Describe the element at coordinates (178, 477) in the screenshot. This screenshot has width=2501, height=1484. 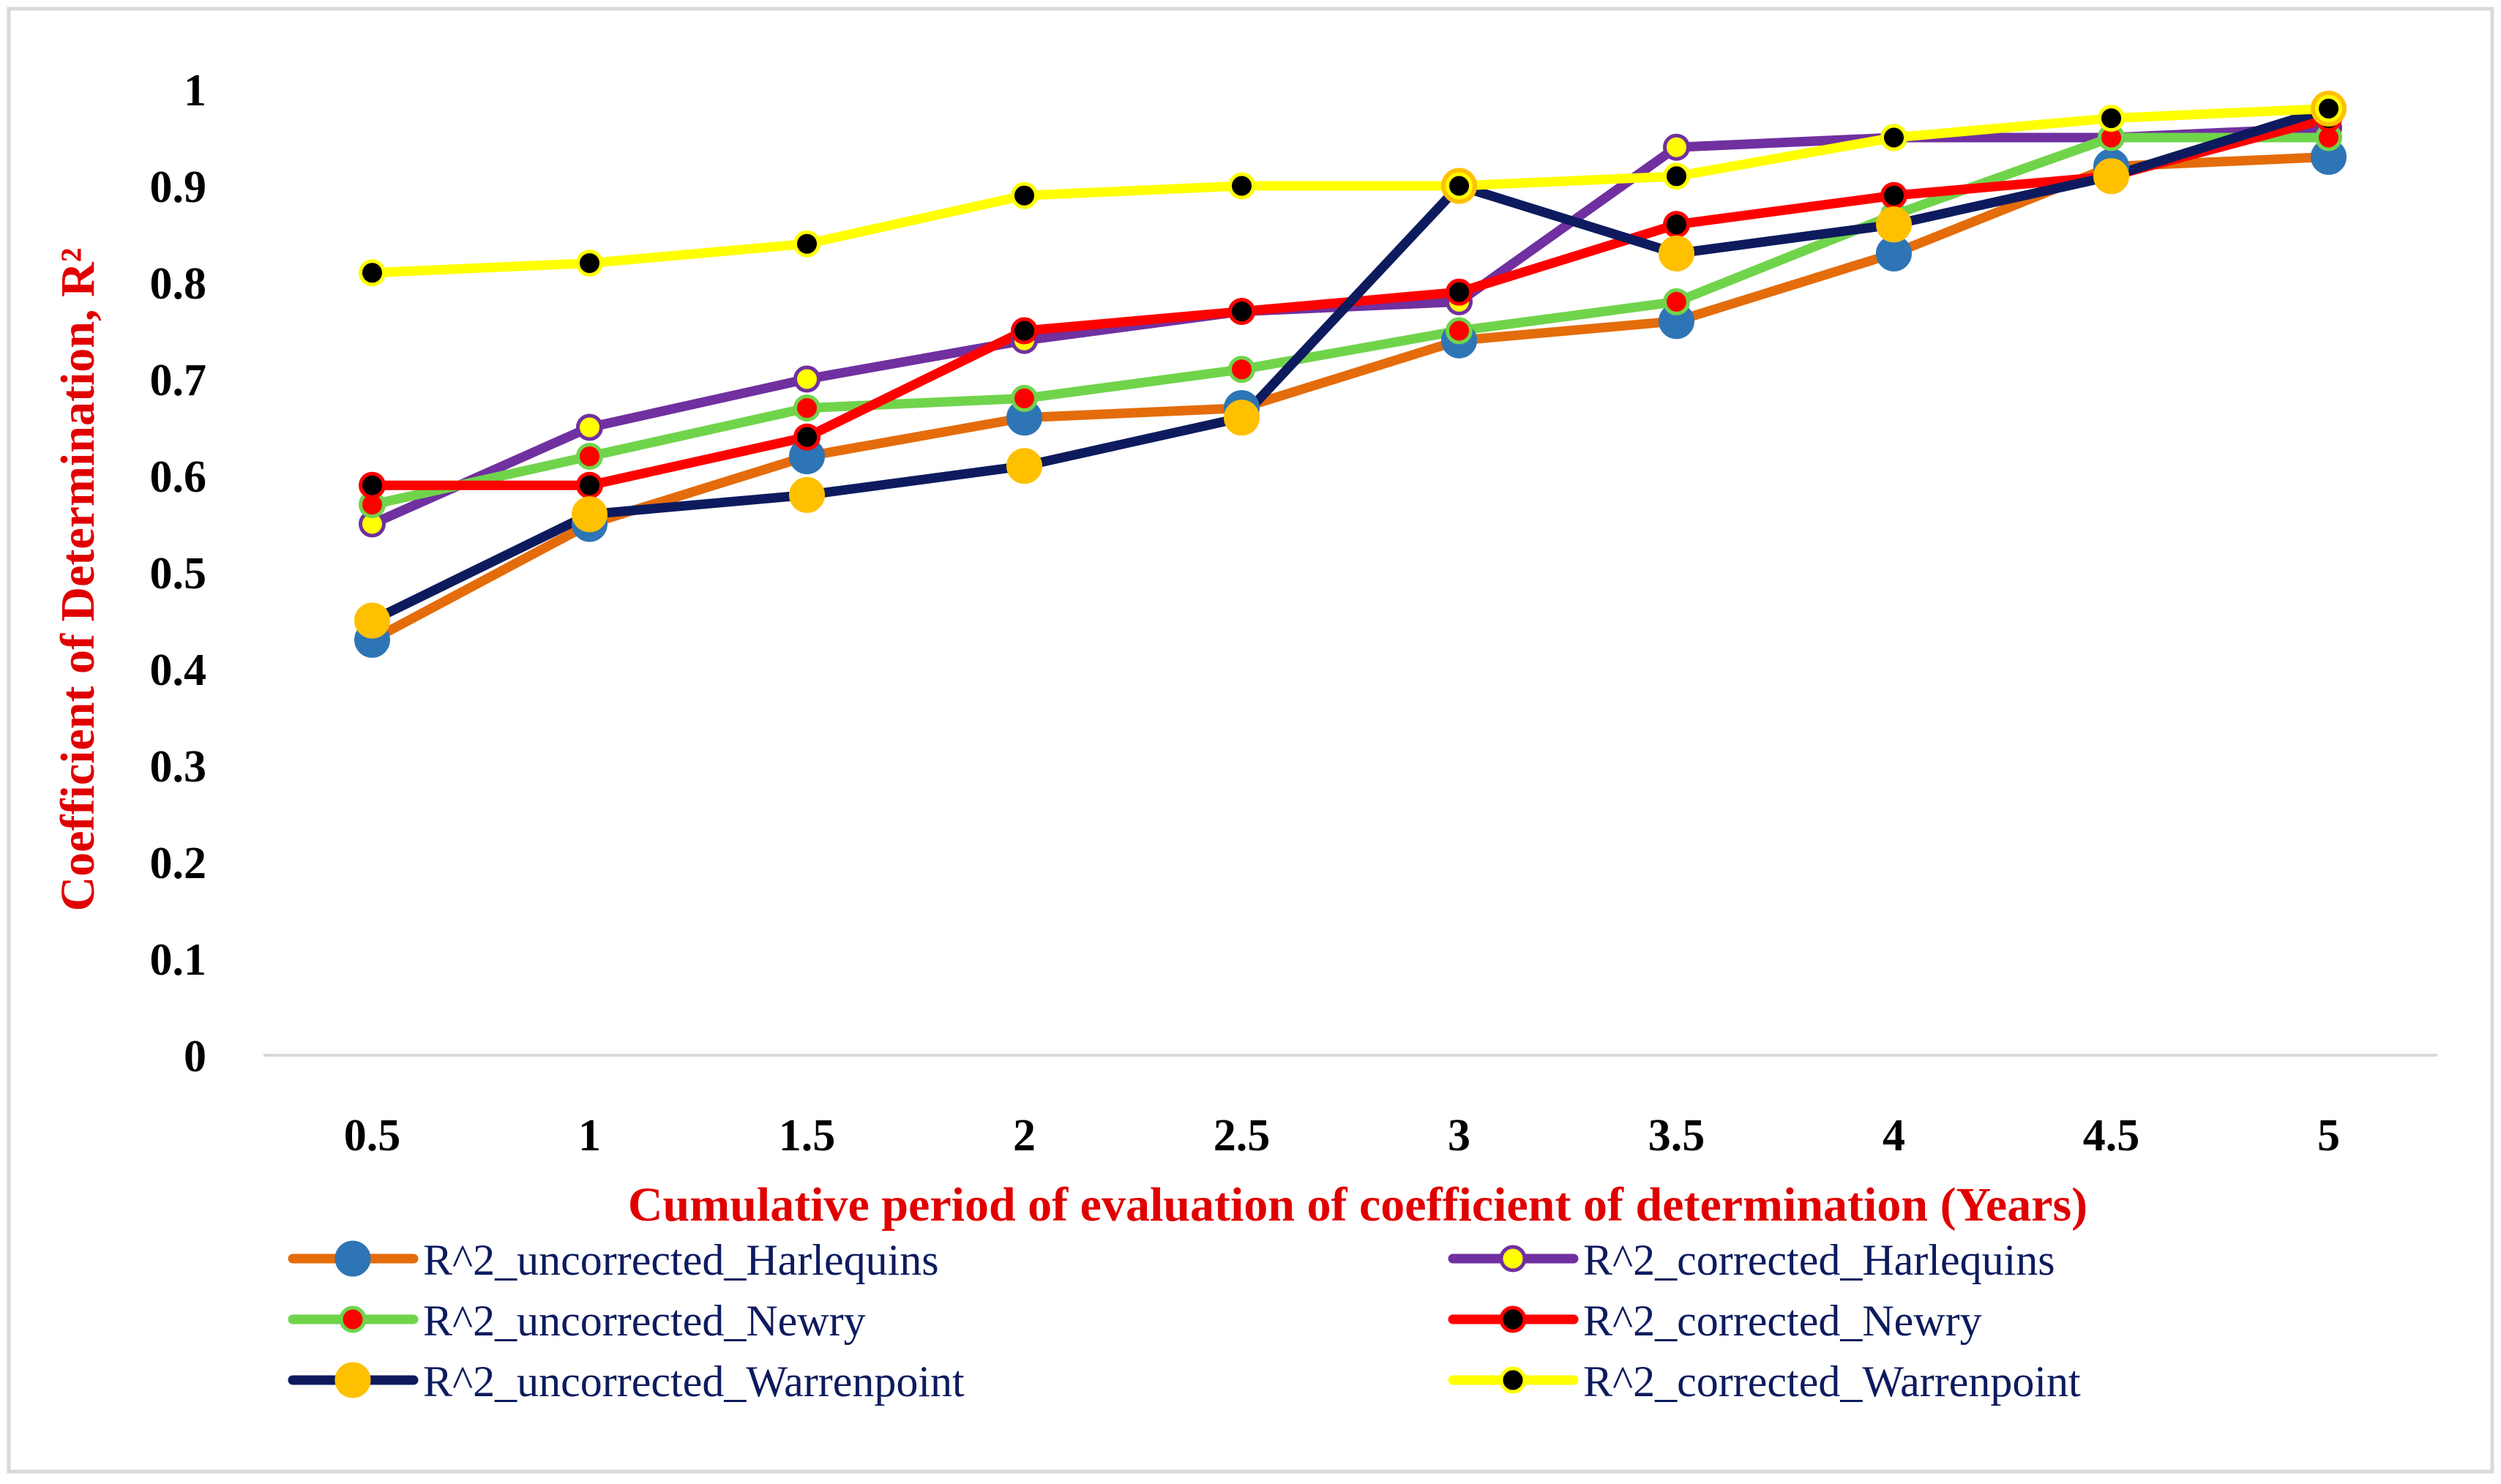
I see `y-tick-label: 0.6` at that location.